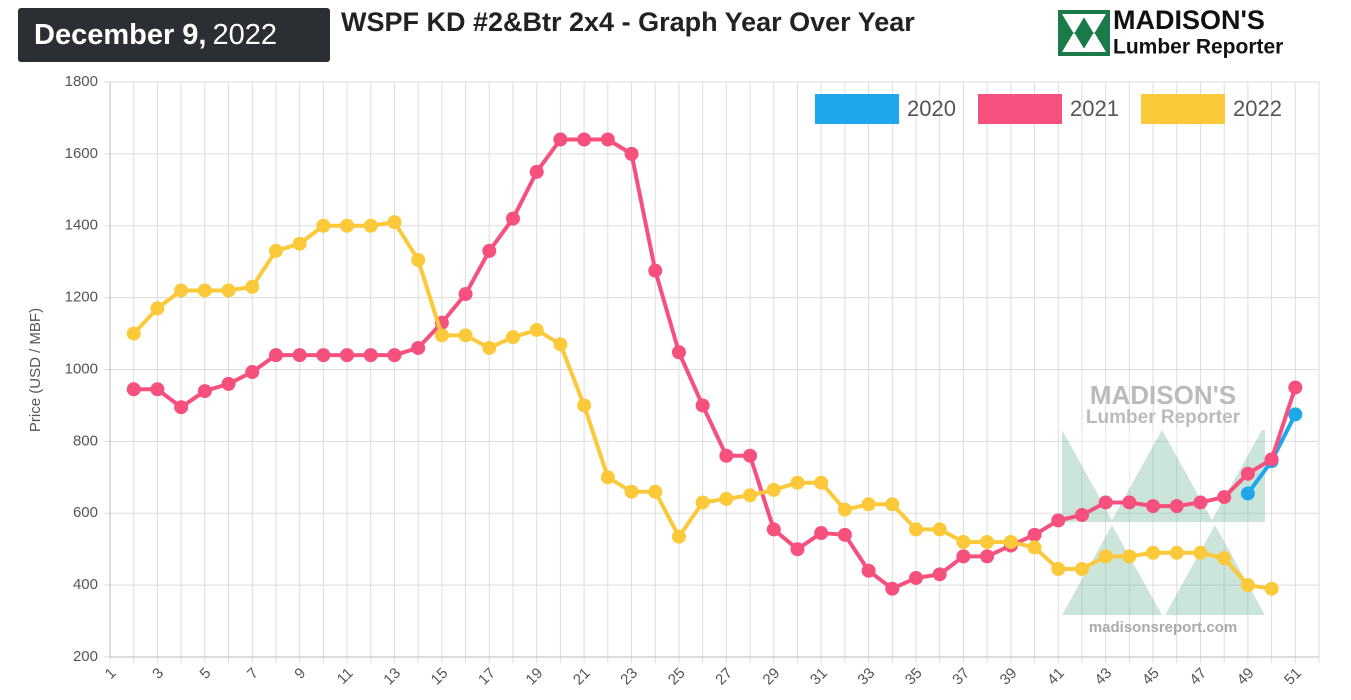 The image size is (1351, 700). I want to click on x-tick-label: 17, so click(487, 677).